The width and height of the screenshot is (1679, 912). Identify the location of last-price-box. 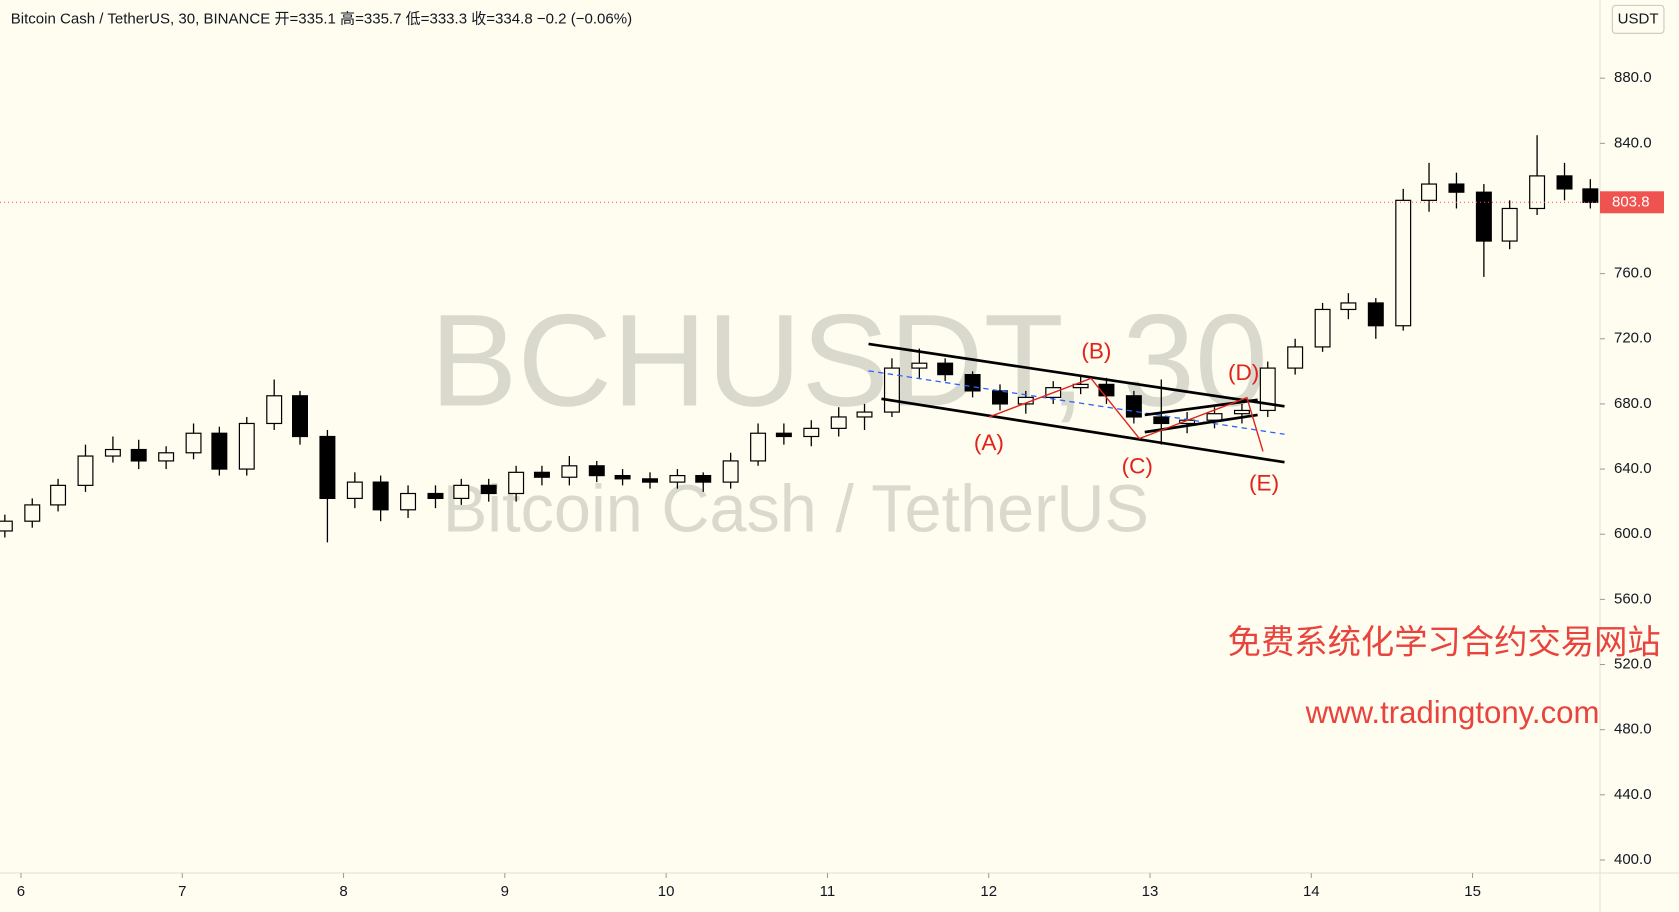
(1632, 202).